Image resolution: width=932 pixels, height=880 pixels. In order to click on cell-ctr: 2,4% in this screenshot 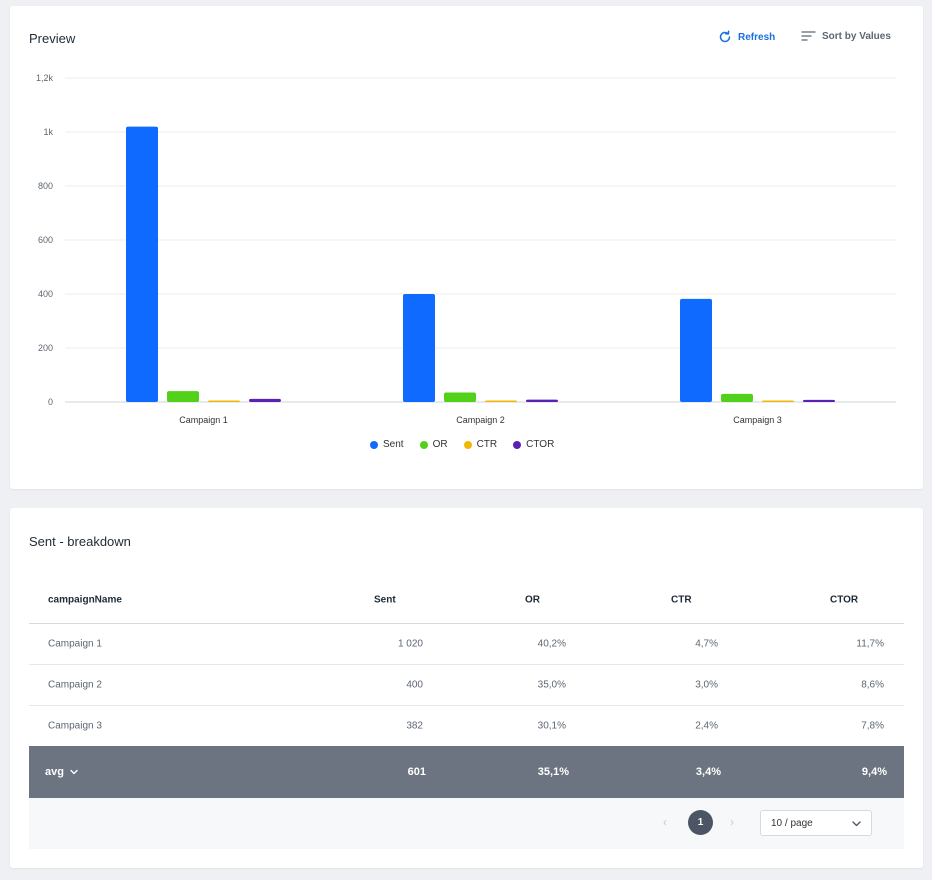, I will do `click(706, 726)`.